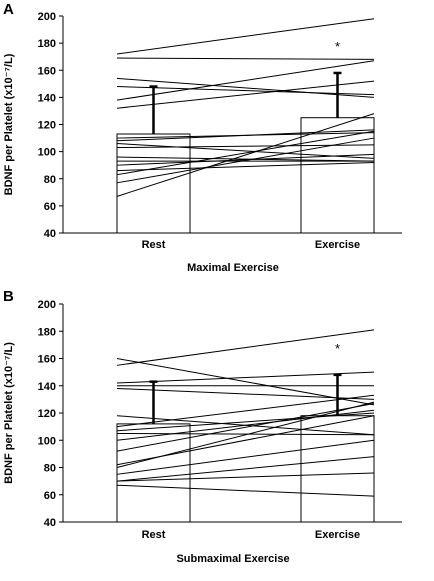  I want to click on panel-label: A, so click(8, 9).